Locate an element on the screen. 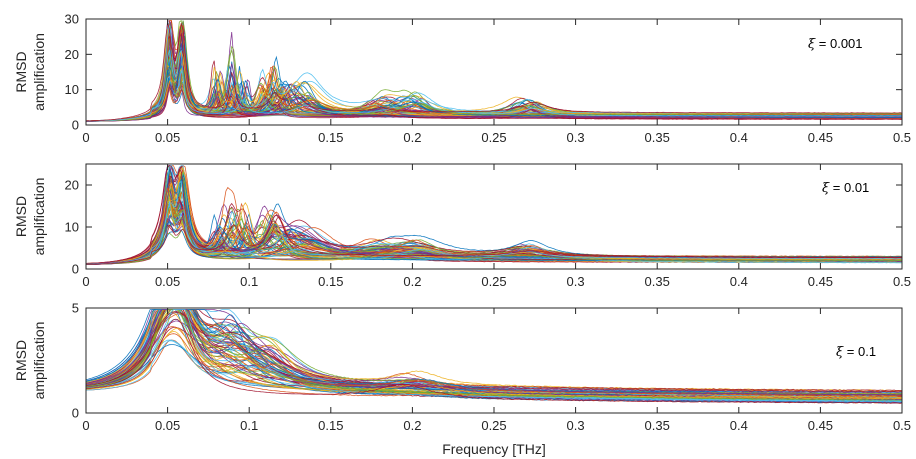  panel-1-ytick-label: 0 is located at coordinates (75, 125).